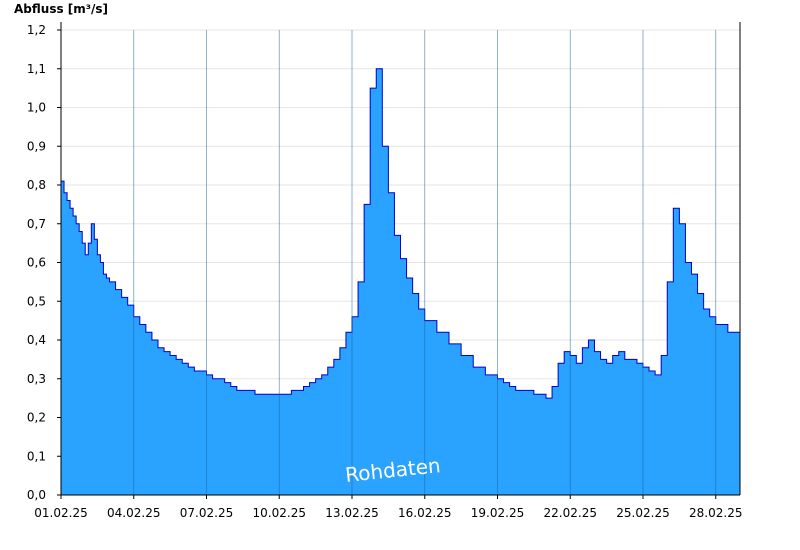 Image resolution: width=800 pixels, height=550 pixels. Describe the element at coordinates (36, 418) in the screenshot. I see `y-tick-label: 0,2` at that location.